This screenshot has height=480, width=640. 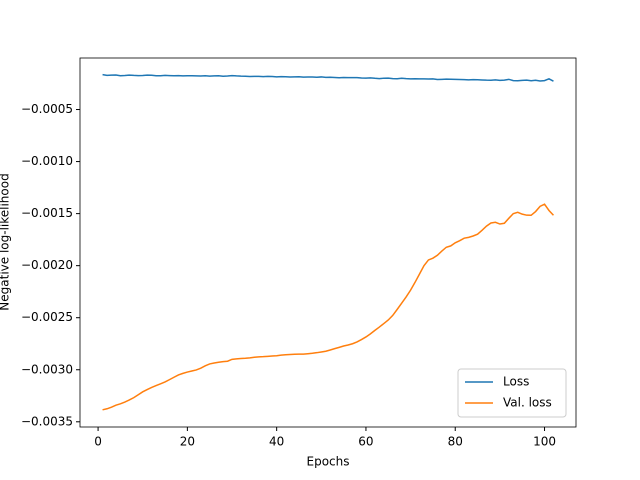 I want to click on y-tick-label: −0.0020, so click(x=47, y=265).